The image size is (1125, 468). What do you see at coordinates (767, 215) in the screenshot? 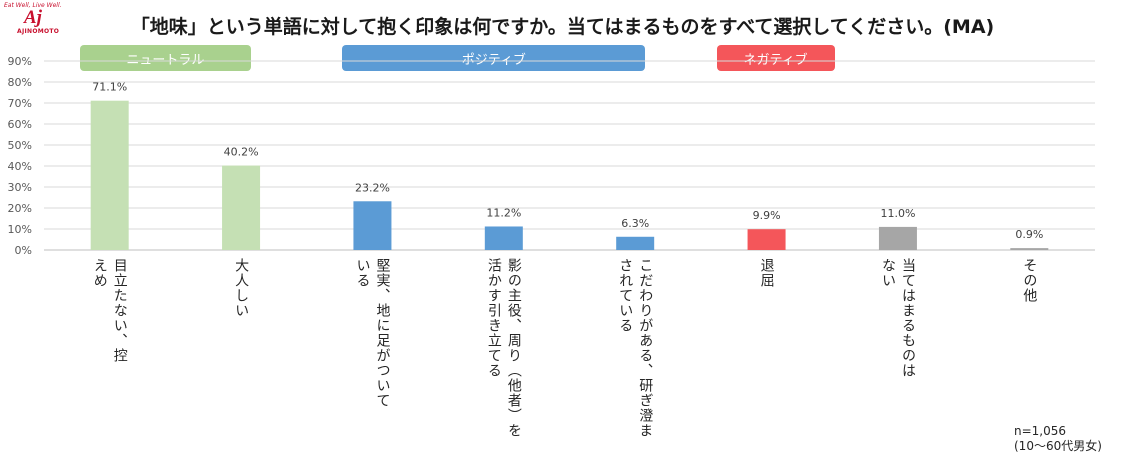
I see `data-label: 9.9%` at bounding box center [767, 215].